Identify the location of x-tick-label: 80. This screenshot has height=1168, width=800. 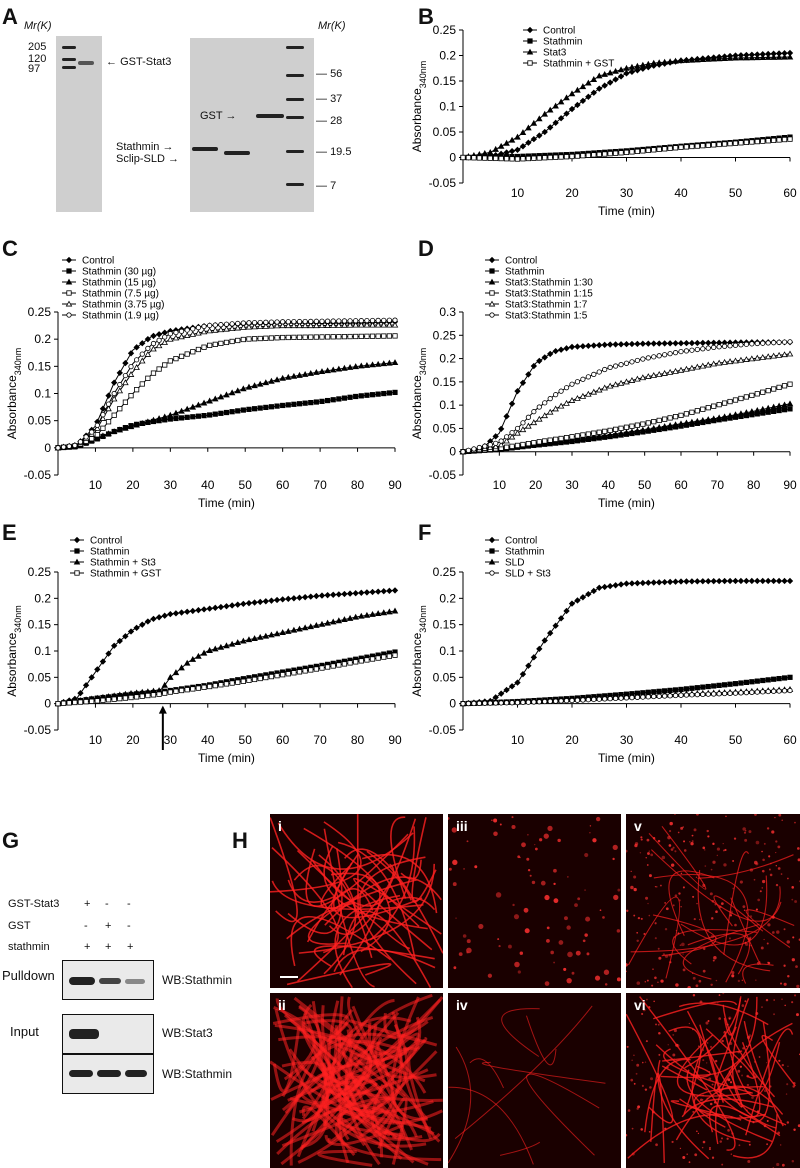
(358, 740).